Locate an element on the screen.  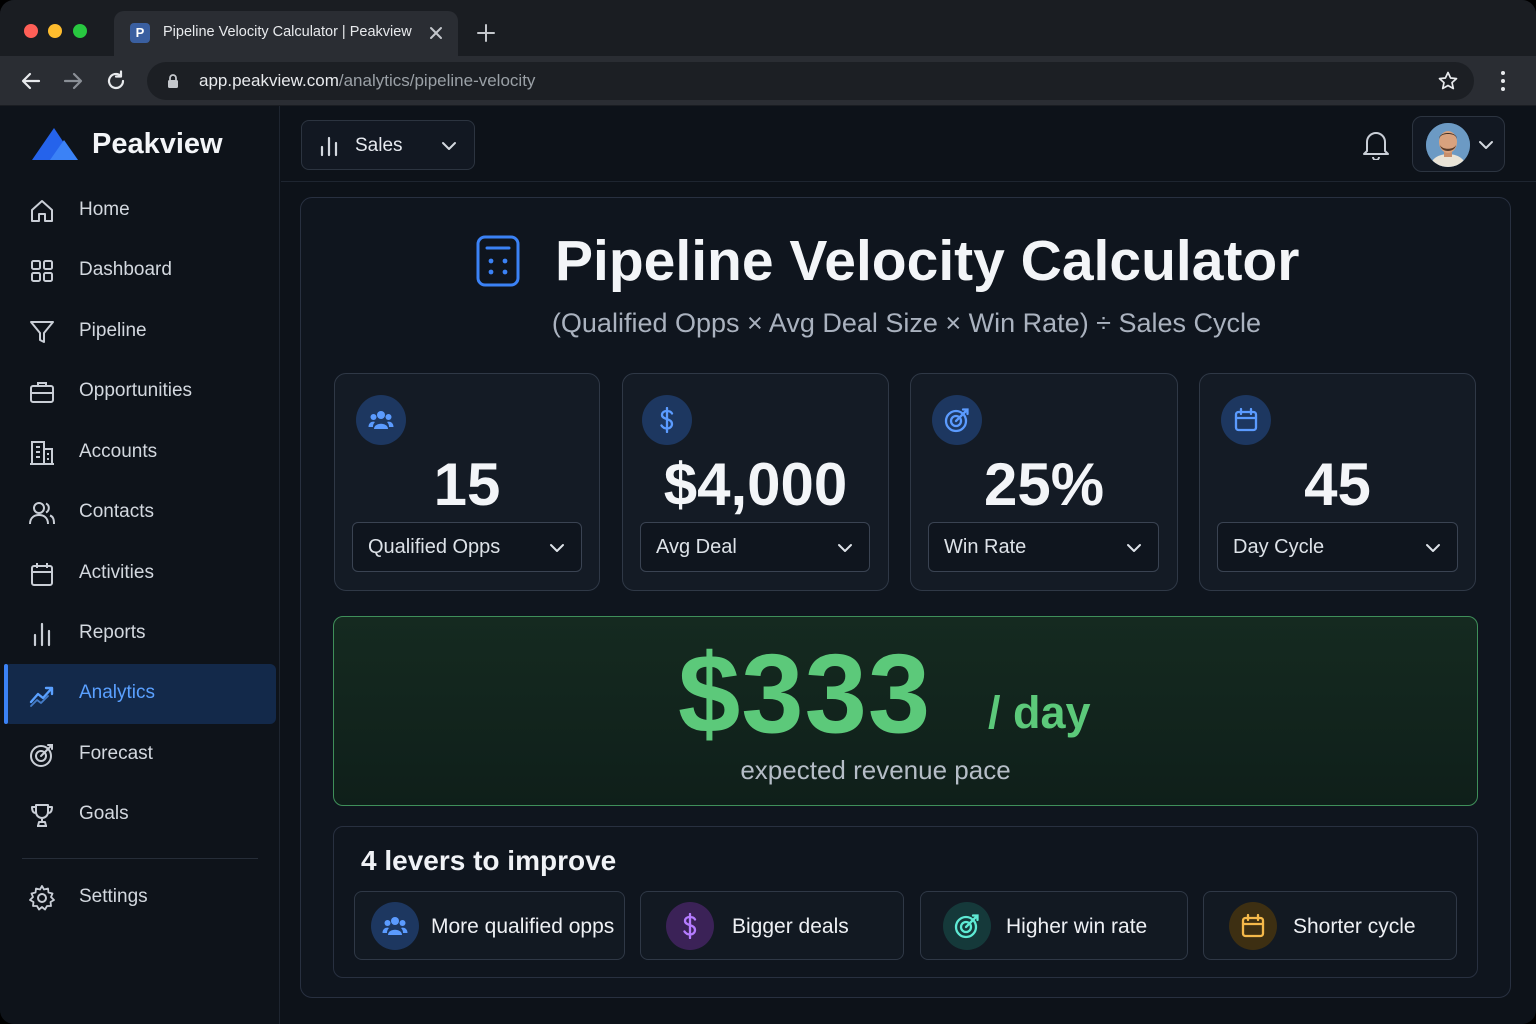
sidebar-item-settings: Settings is located at coordinates (140, 898).